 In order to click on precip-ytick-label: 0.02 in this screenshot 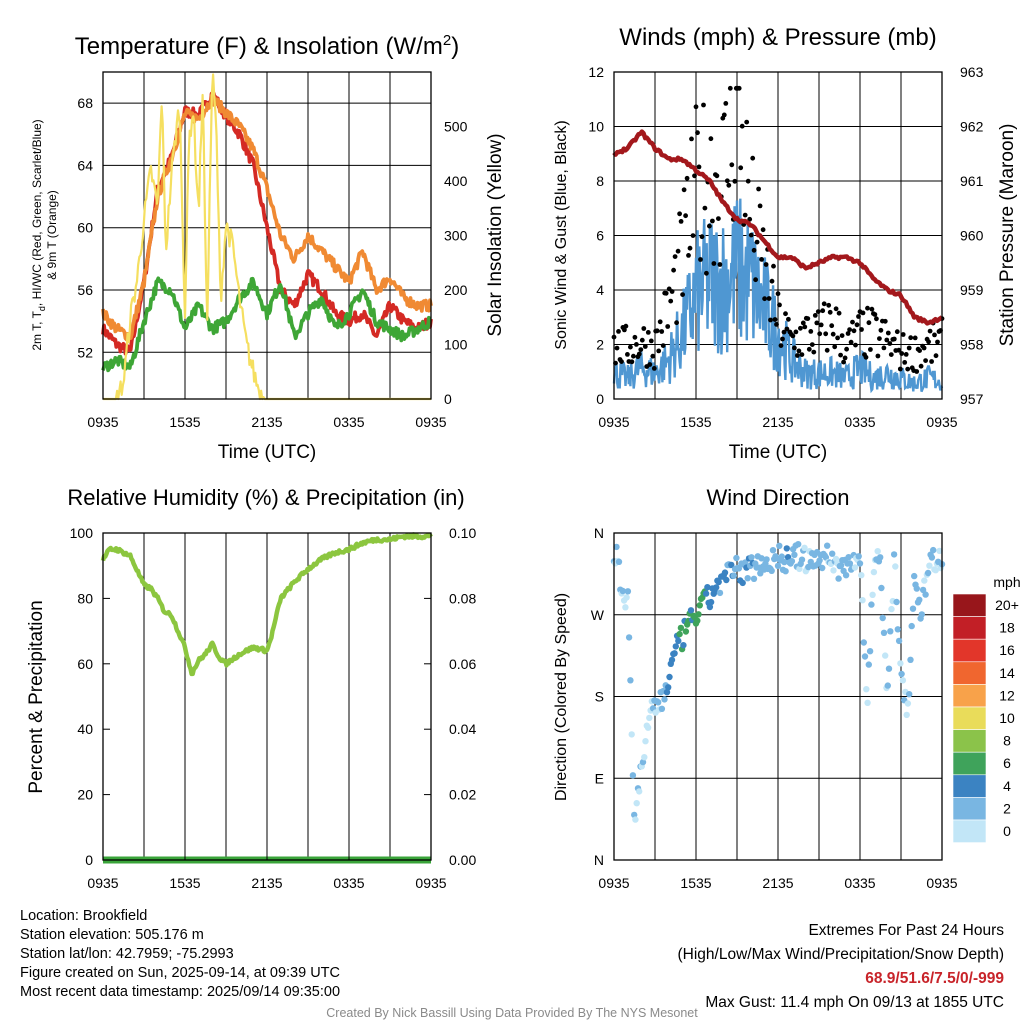, I will do `click(462, 795)`.